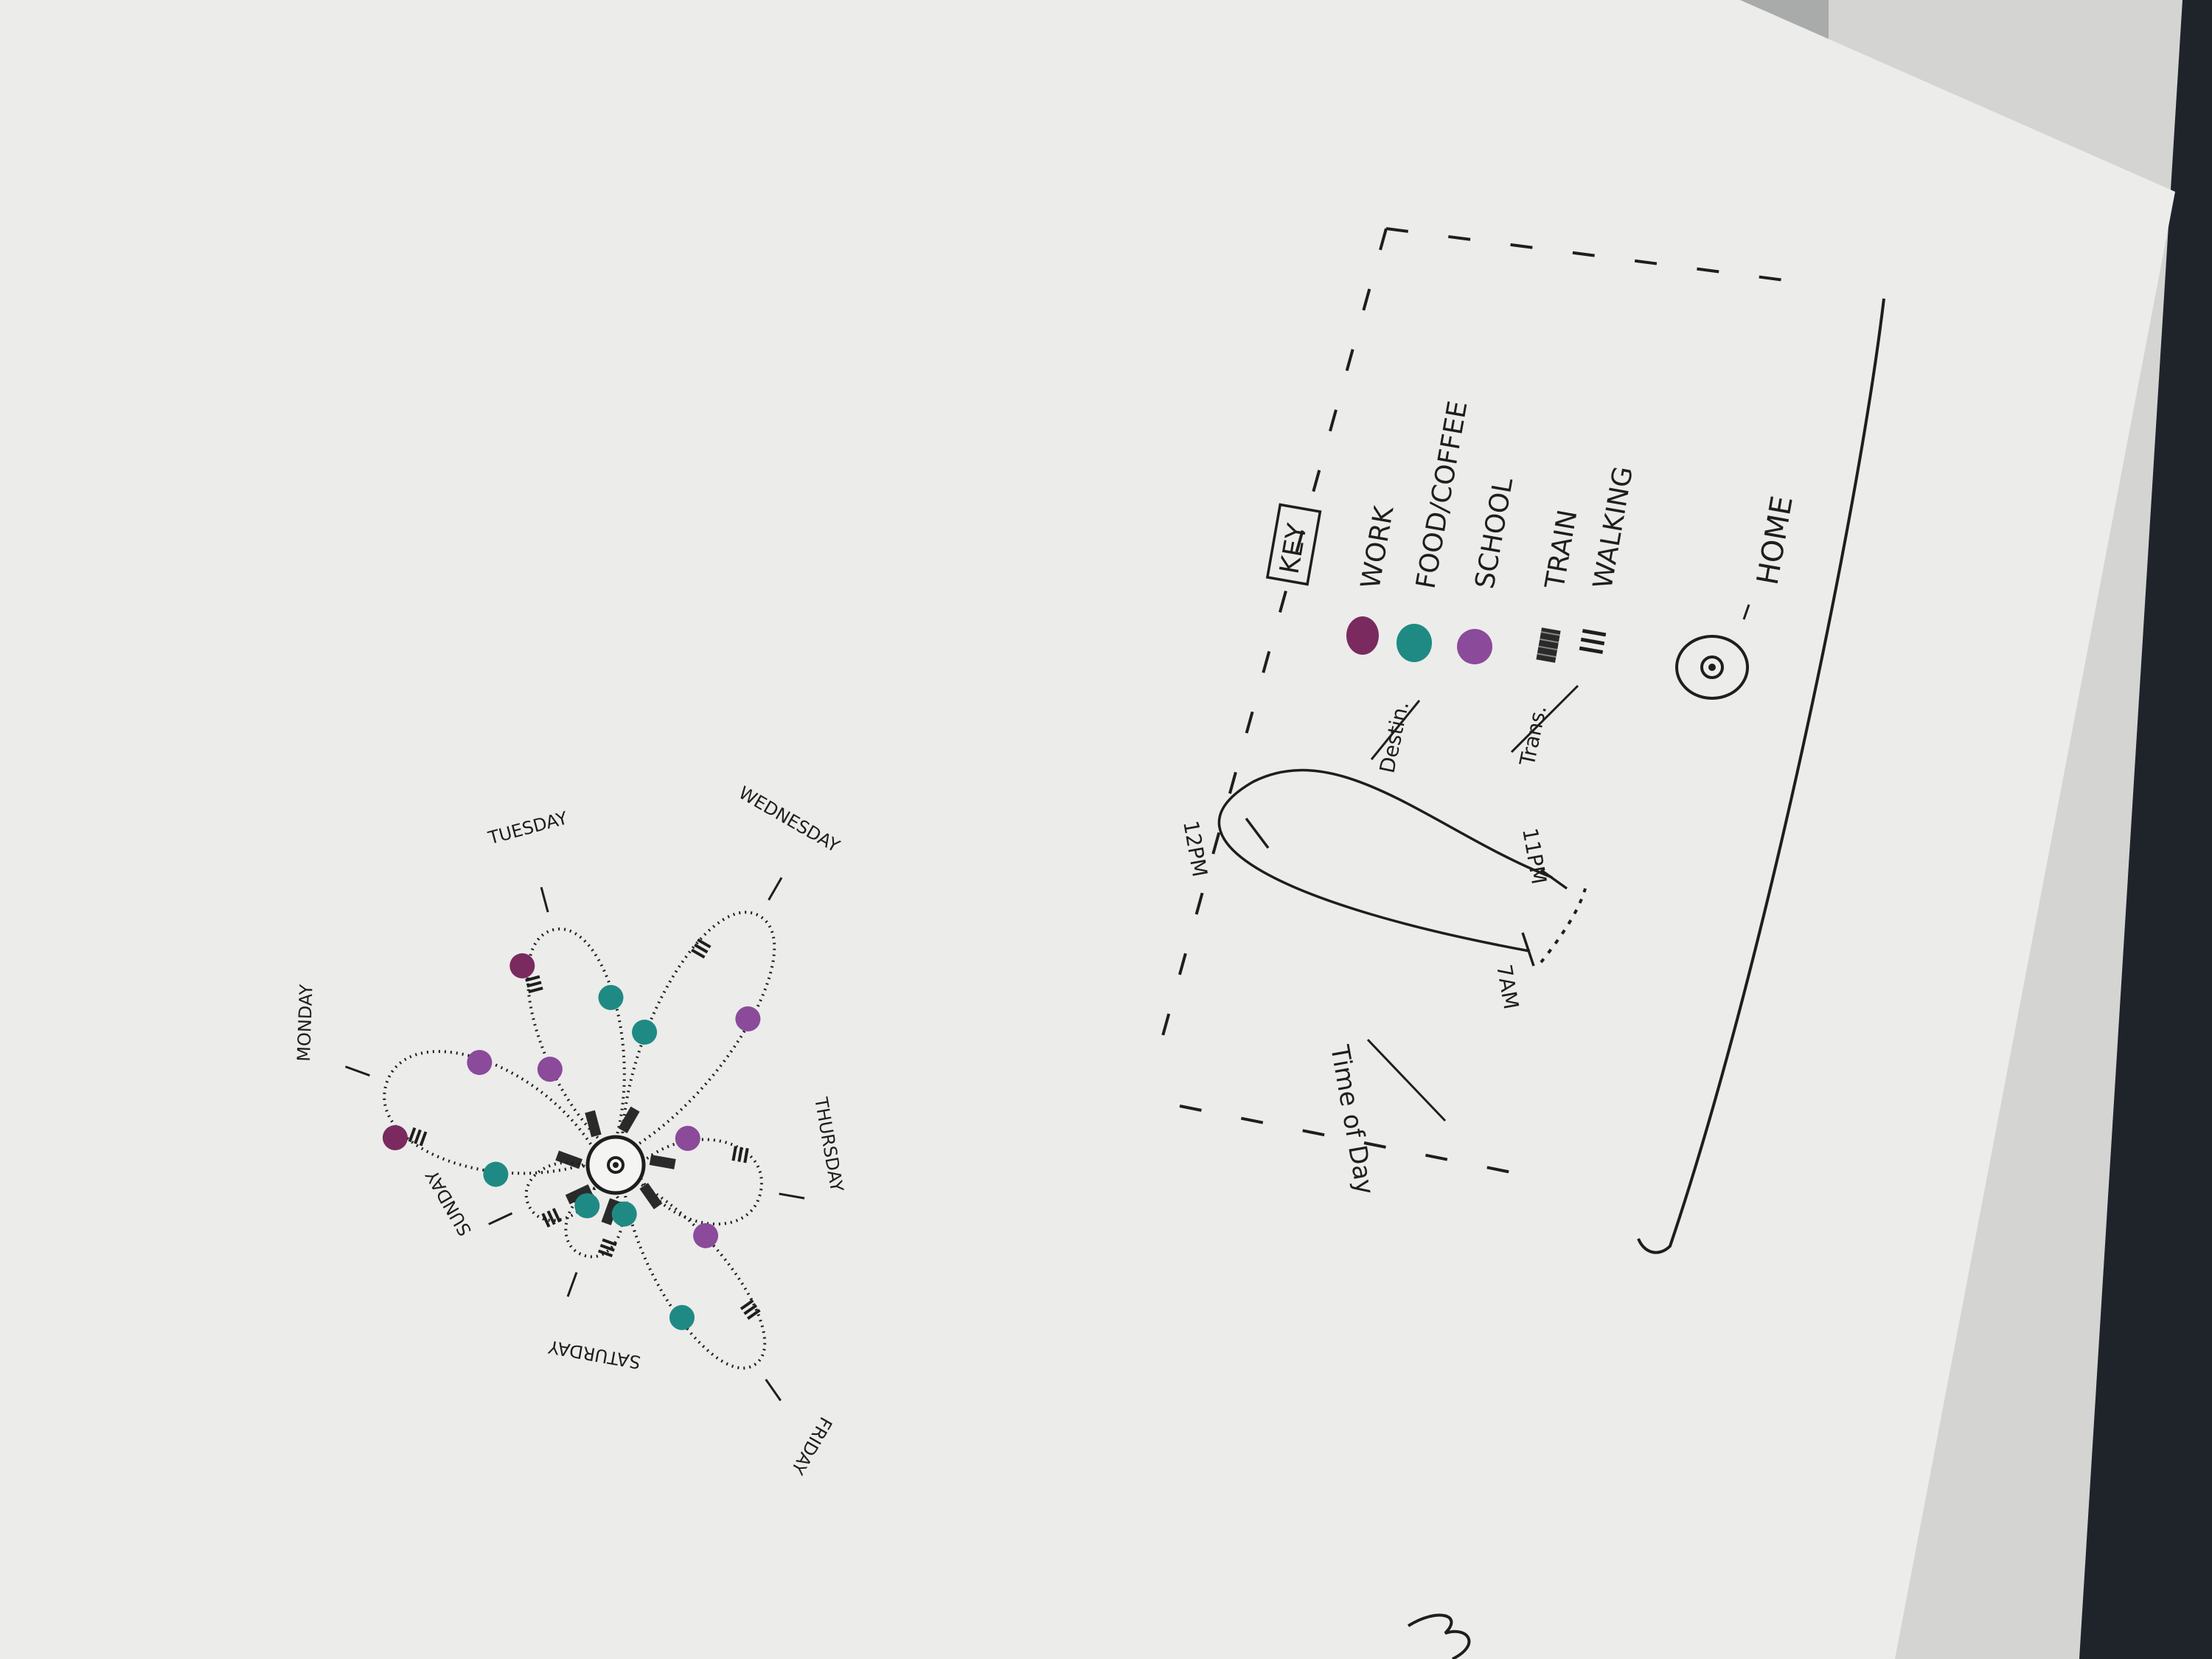  I want to click on petal-train-wednesday, so click(629, 1120).